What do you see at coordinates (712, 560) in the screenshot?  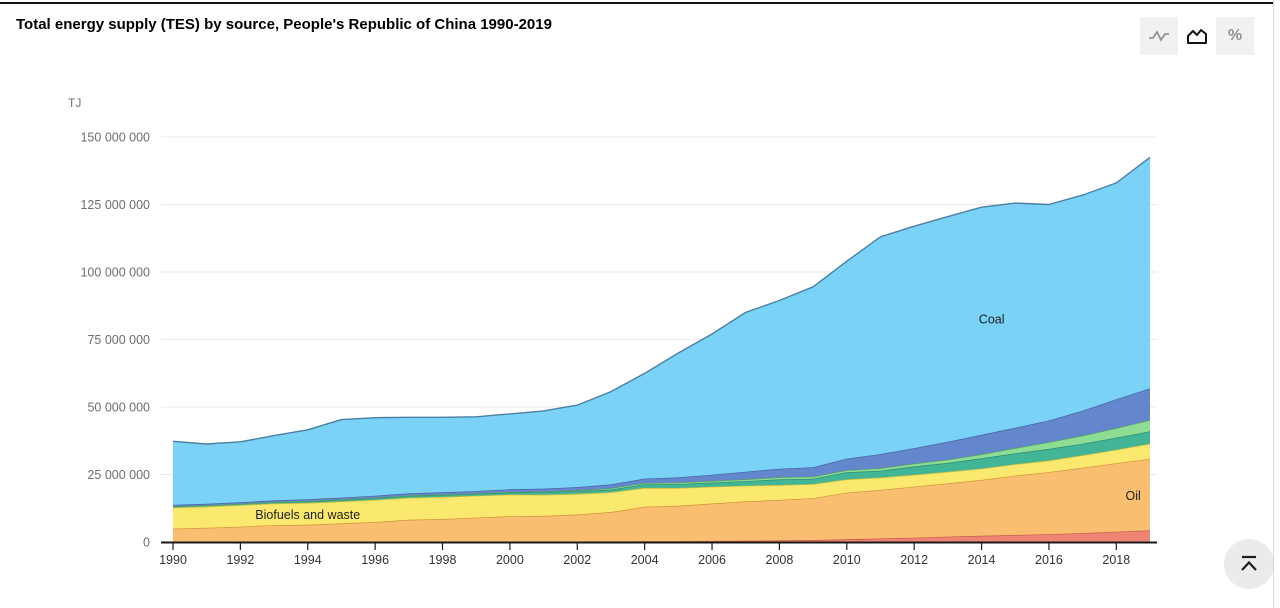 I see `x-tick-label: 2006` at bounding box center [712, 560].